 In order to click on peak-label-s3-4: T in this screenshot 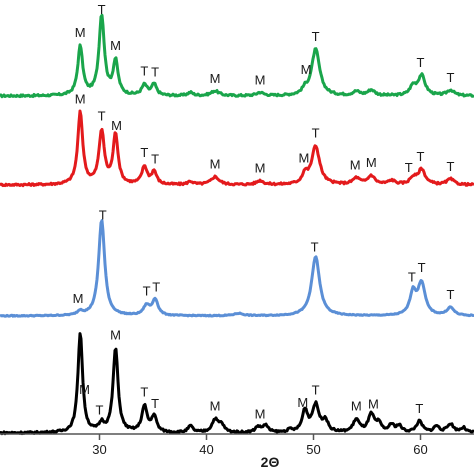, I will do `click(156, 287)`.